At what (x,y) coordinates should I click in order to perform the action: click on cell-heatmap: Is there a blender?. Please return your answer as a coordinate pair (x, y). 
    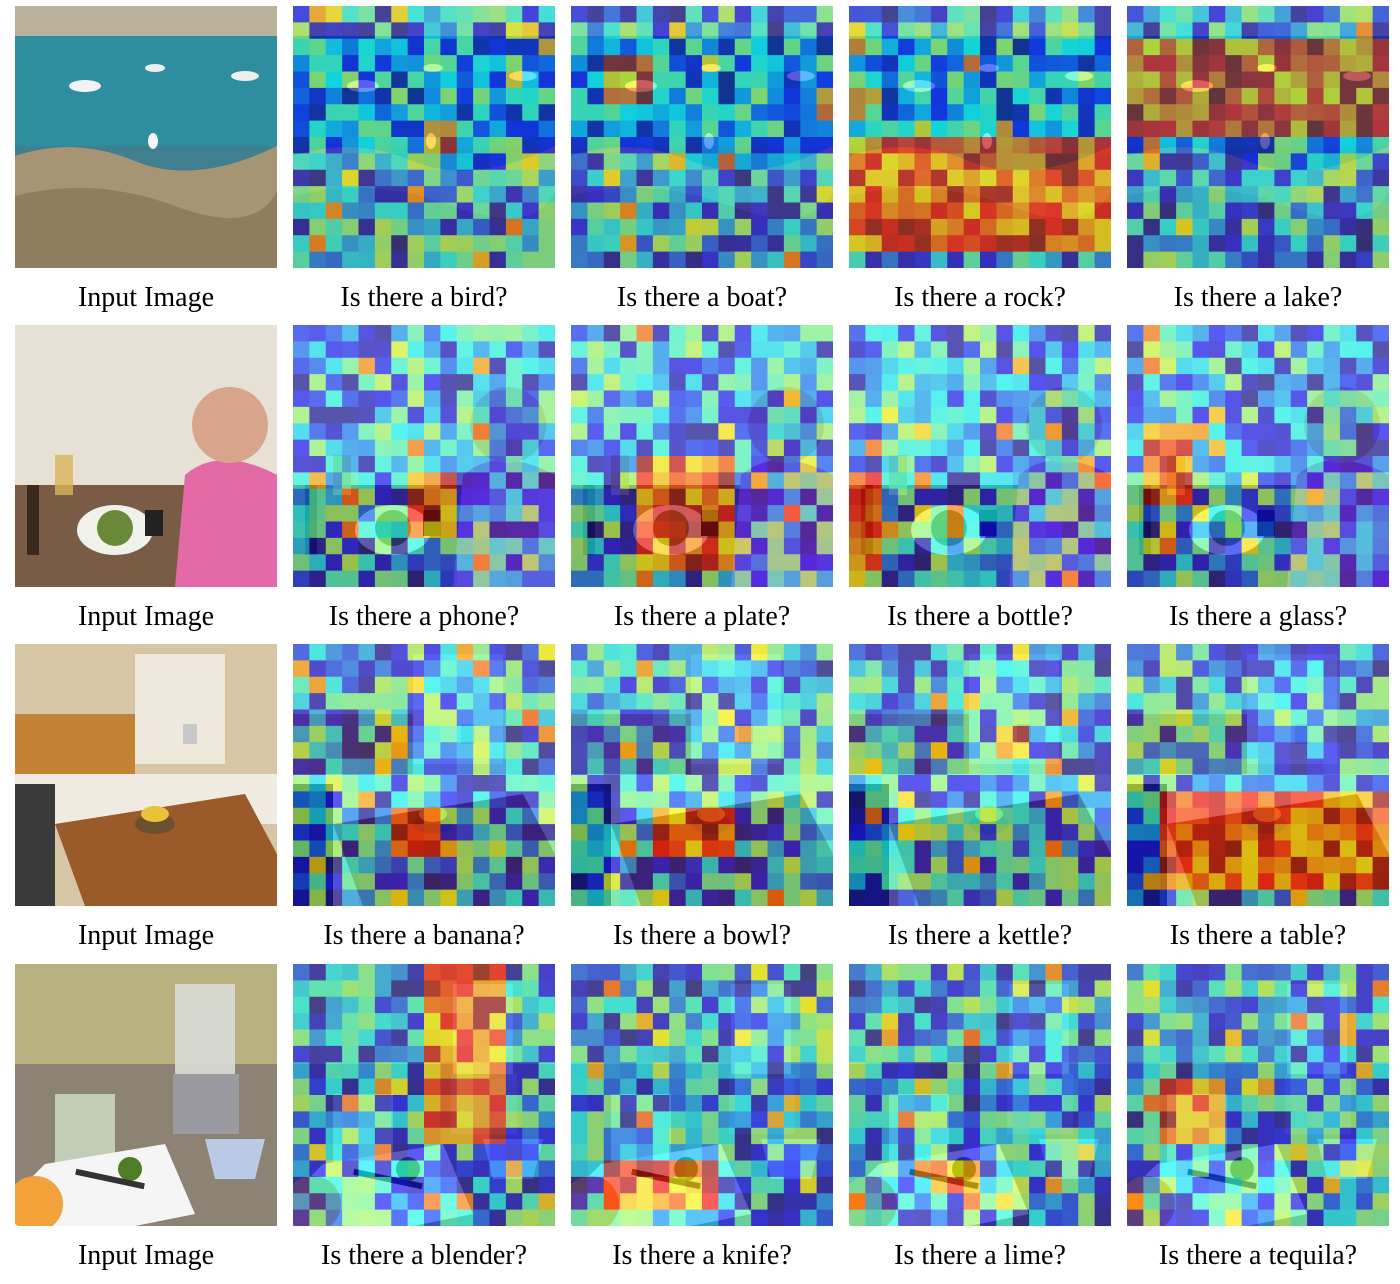
    Looking at the image, I should click on (424, 1117).